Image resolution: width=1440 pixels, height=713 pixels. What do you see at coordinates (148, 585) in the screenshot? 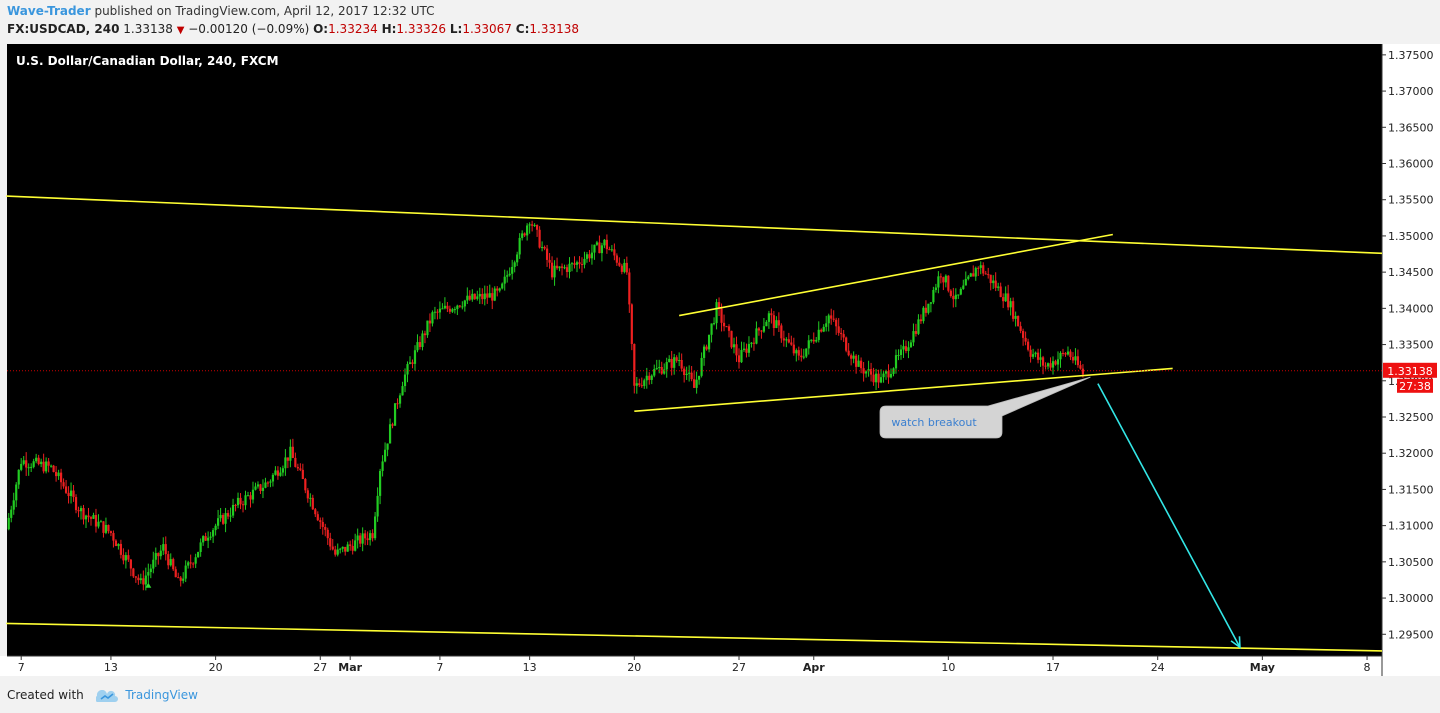
I see `signal-triangle-icon` at bounding box center [148, 585].